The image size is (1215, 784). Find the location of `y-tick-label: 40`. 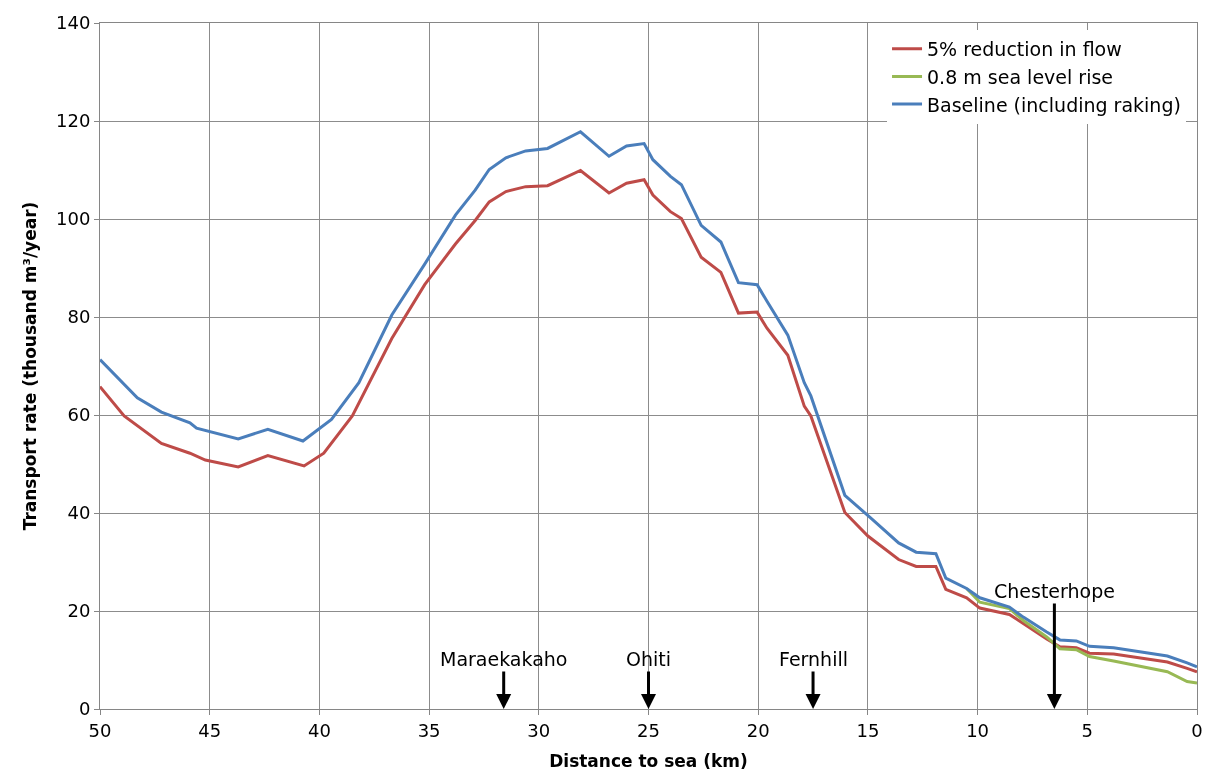

y-tick-label: 40 is located at coordinates (79, 513).